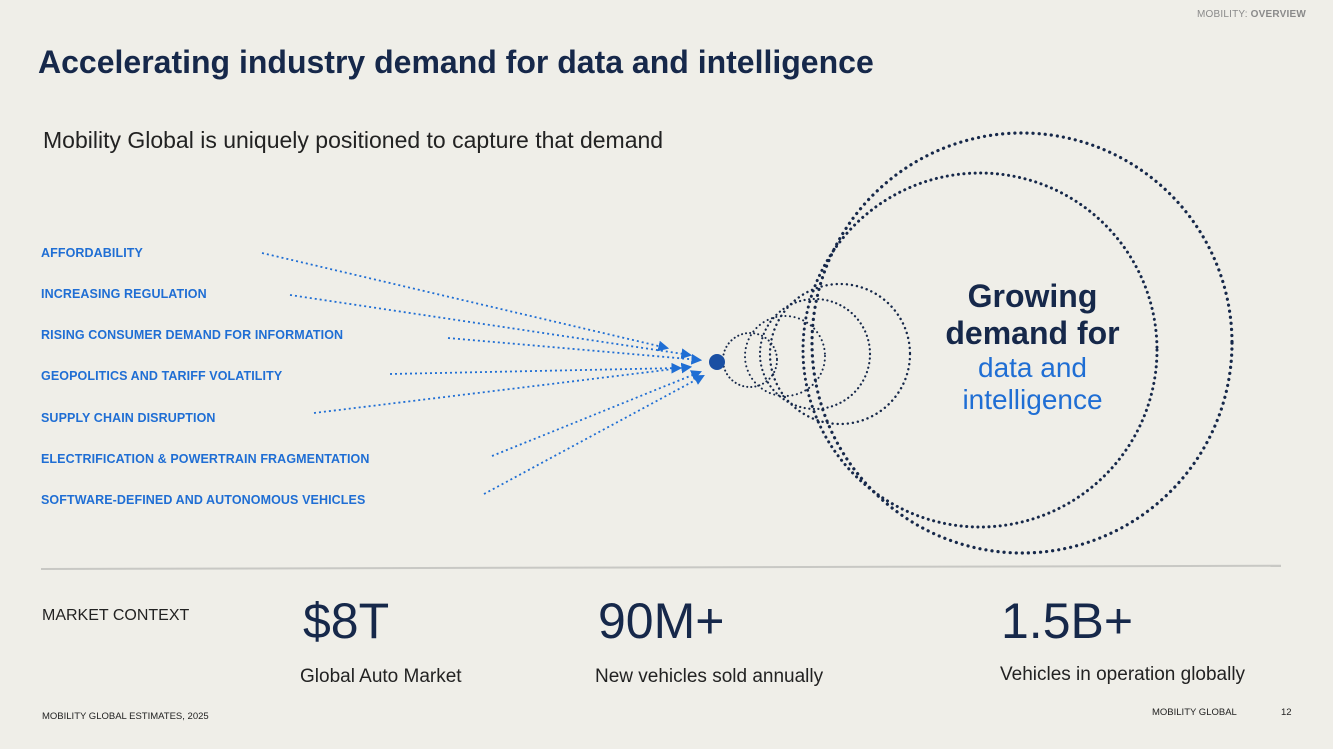 The height and width of the screenshot is (749, 1333). What do you see at coordinates (1278, 14) in the screenshot?
I see `section-name: OVERVIEW` at bounding box center [1278, 14].